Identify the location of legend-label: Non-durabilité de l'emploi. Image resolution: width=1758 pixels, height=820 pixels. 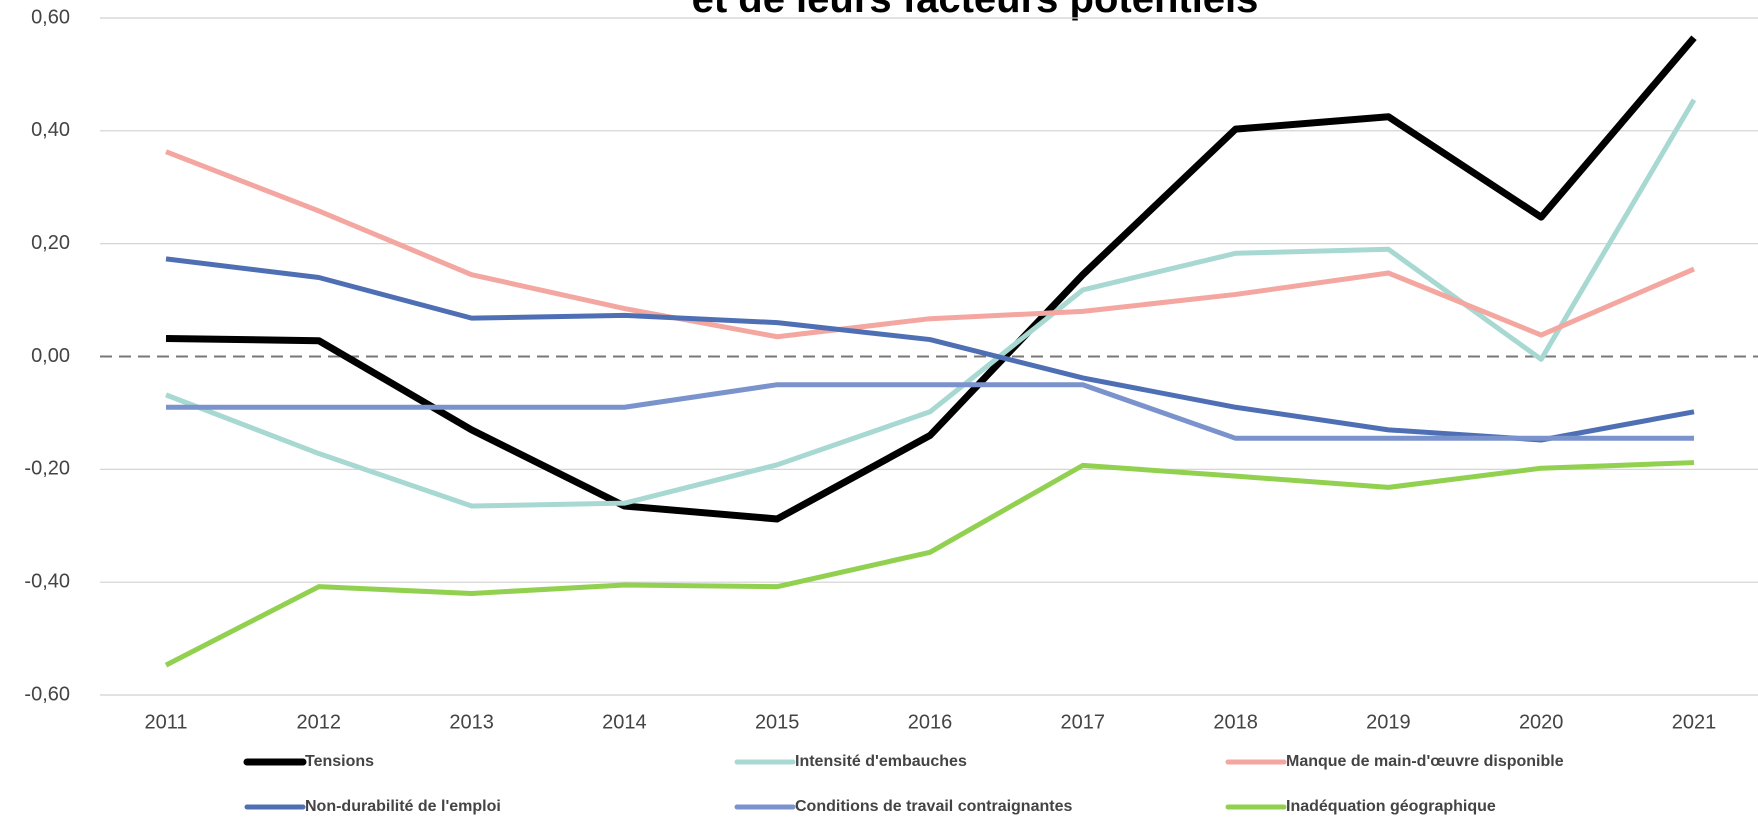
(403, 806).